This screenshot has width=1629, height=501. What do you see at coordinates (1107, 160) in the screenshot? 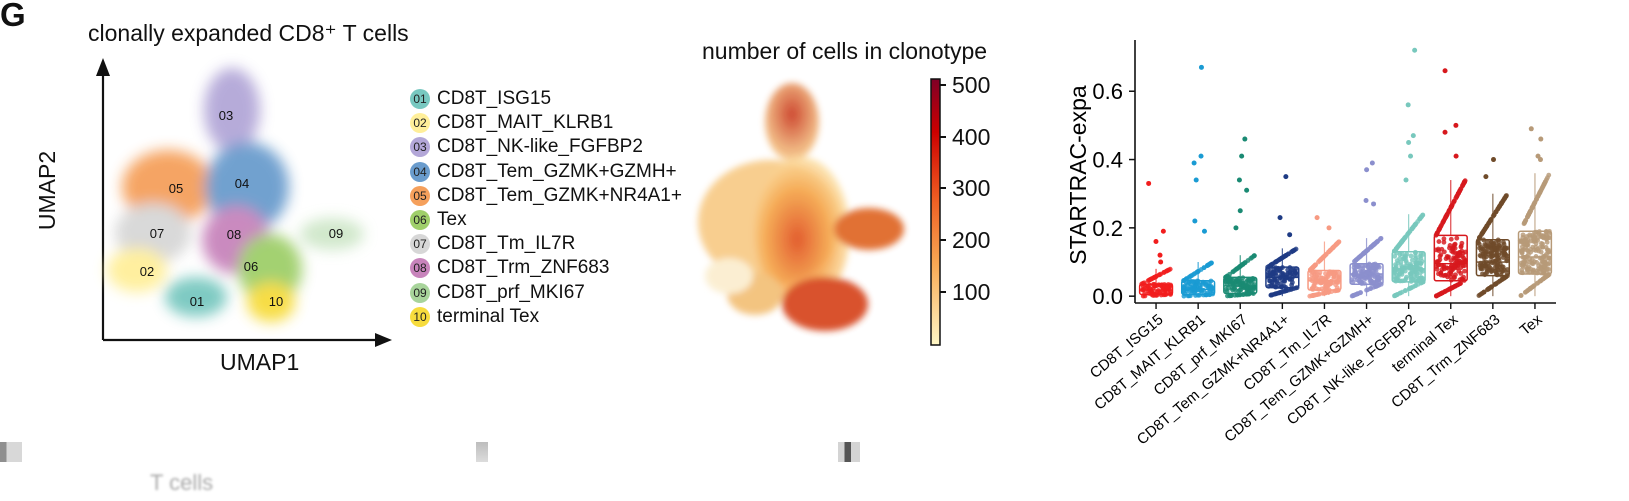
I see `y-tick-label: 0.4` at bounding box center [1107, 160].